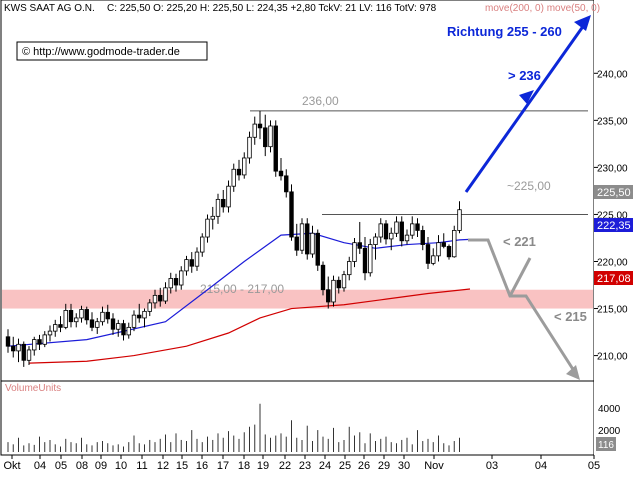 The image size is (633, 478). What do you see at coordinates (305, 466) in the screenshot?
I see `x-tick-label: 23` at bounding box center [305, 466].